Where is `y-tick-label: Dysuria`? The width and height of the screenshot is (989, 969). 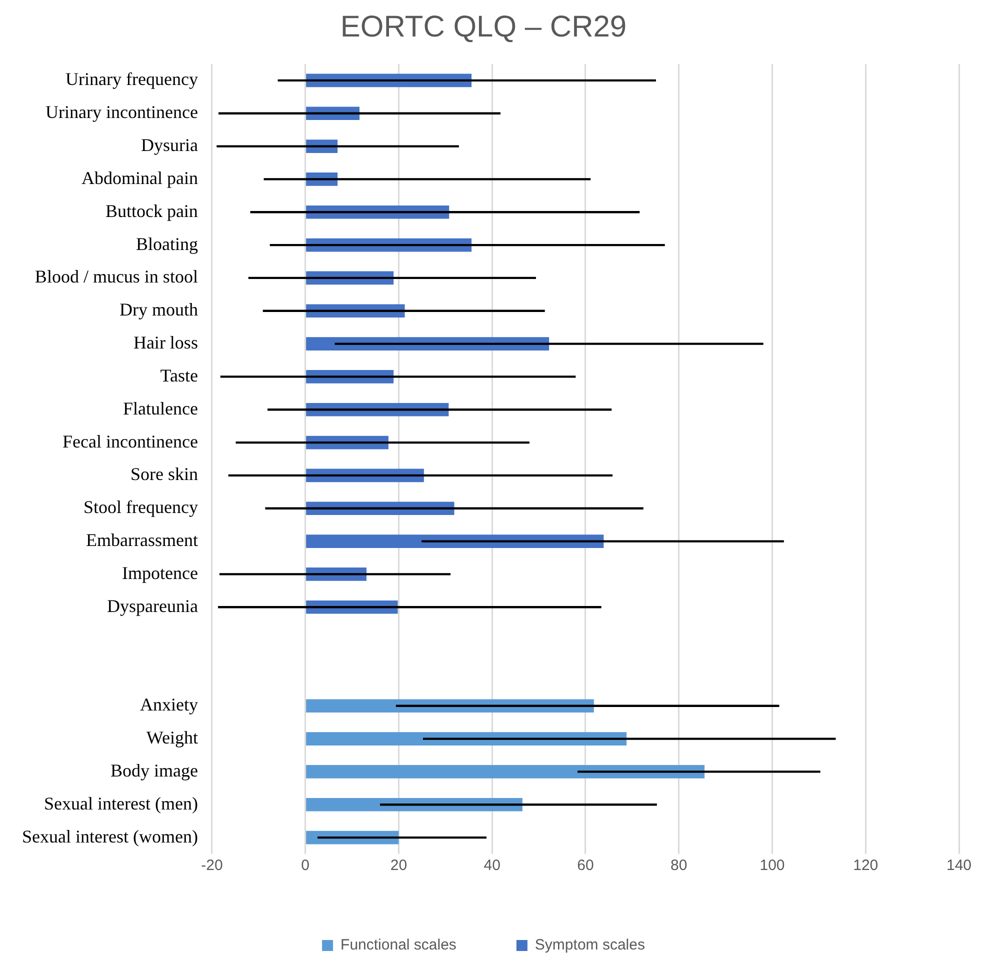 y-tick-label: Dysuria is located at coordinates (169, 145).